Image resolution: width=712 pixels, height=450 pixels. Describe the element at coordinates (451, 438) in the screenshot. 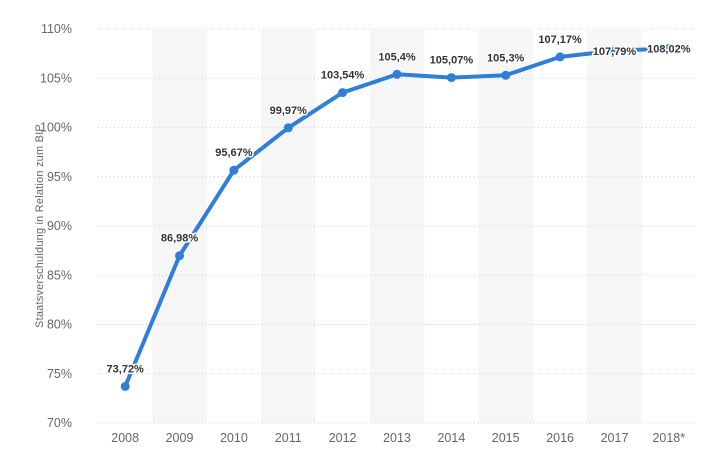

I see `x-tick-2014: 2014` at that location.